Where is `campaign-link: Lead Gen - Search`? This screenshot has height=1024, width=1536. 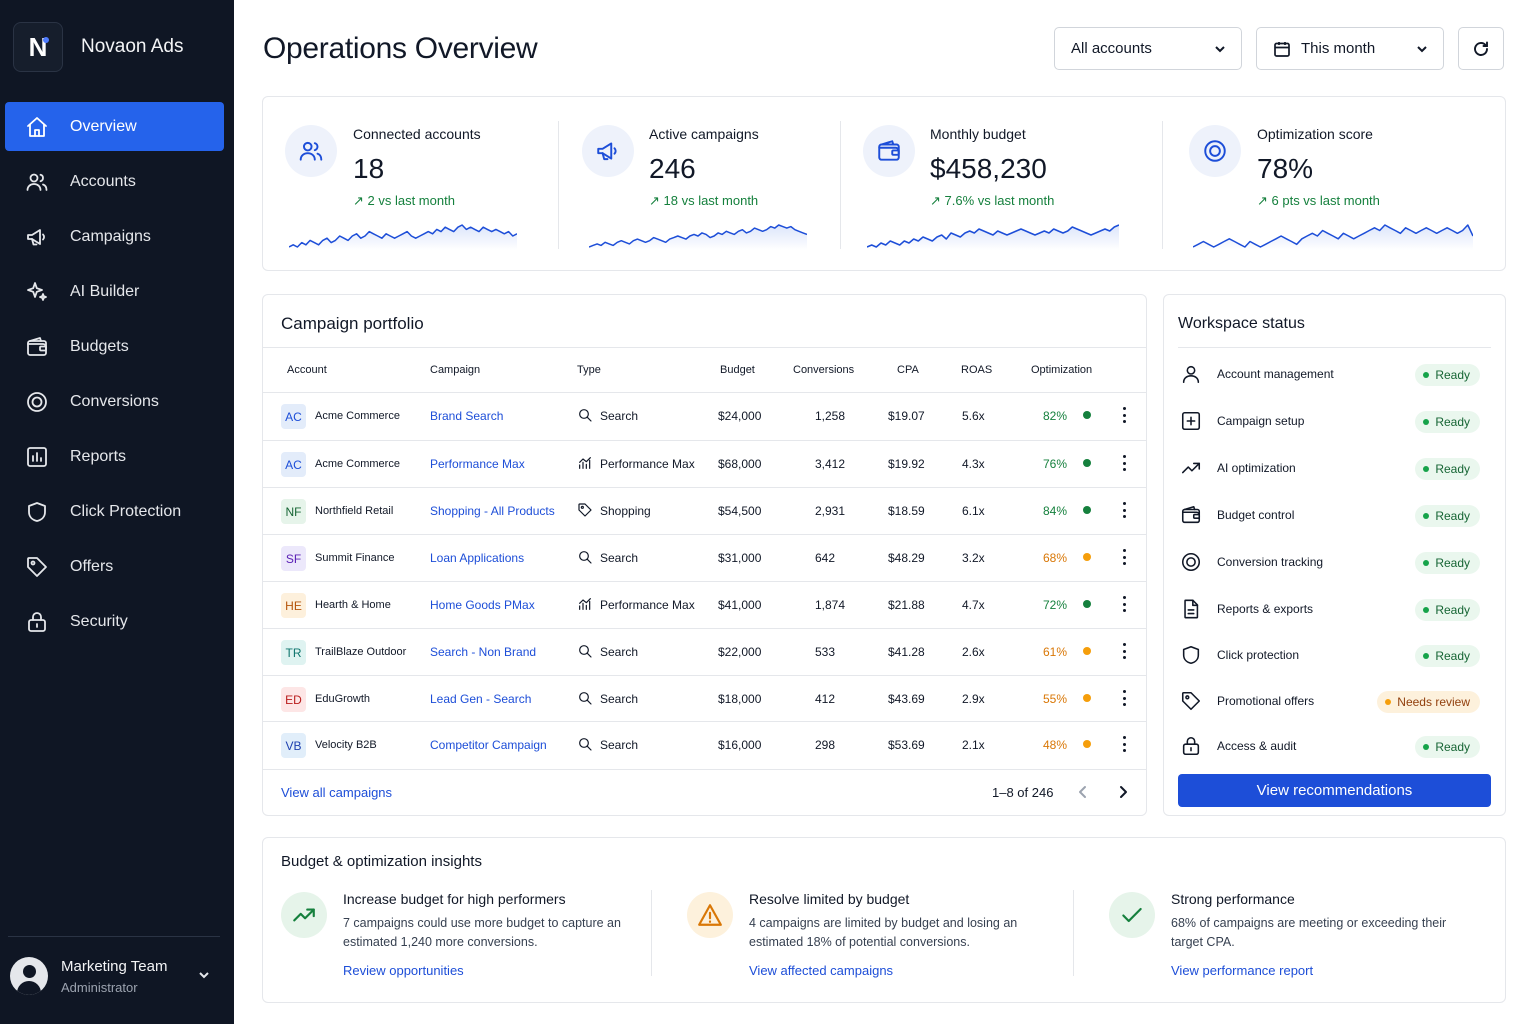 campaign-link: Lead Gen - Search is located at coordinates (481, 699).